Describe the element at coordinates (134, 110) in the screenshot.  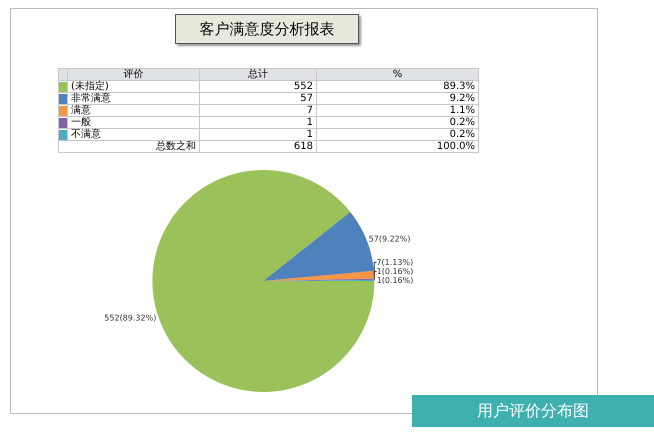
I see `legend-label: 满意` at that location.